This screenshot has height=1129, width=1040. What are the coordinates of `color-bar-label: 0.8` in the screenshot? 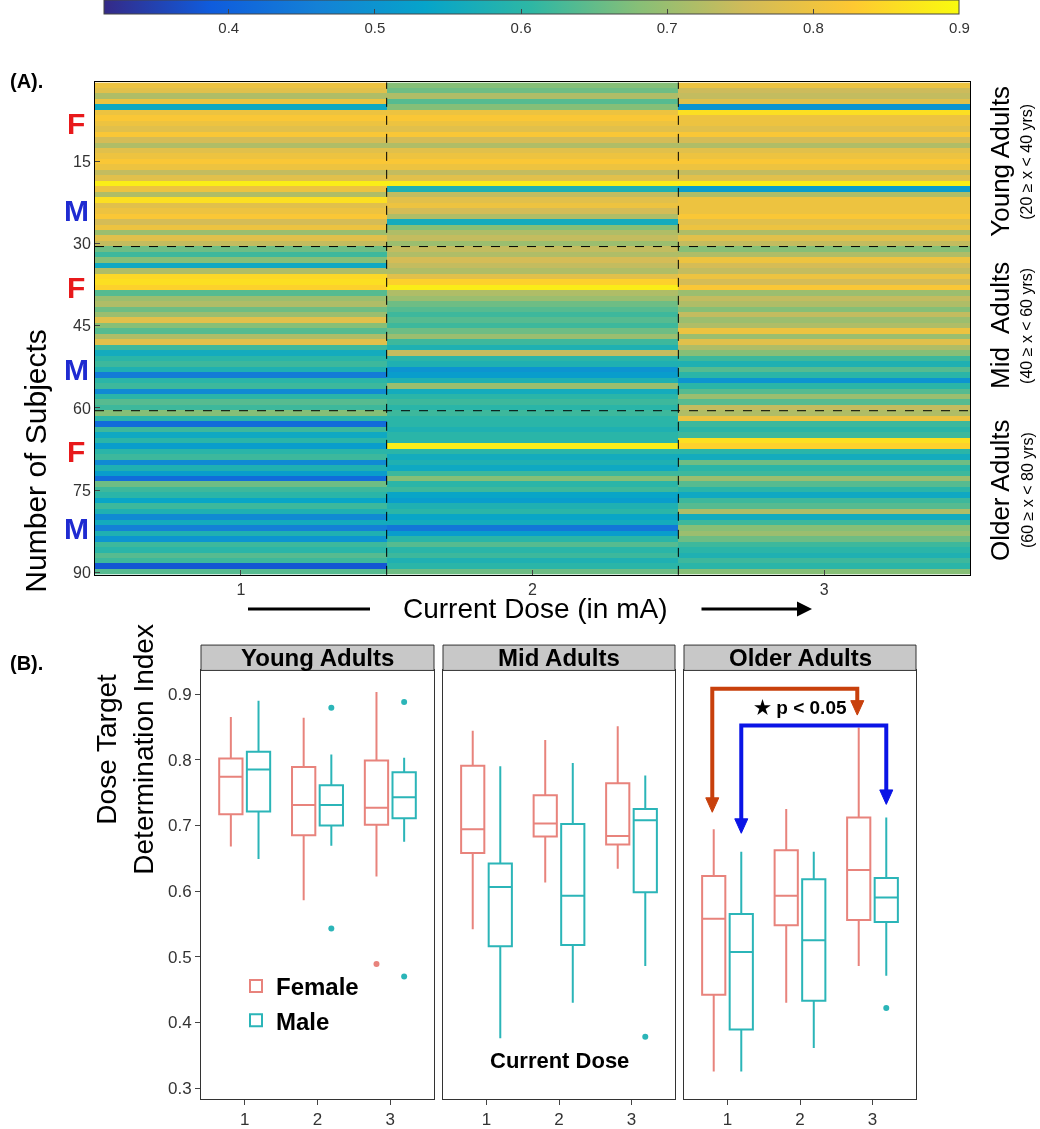 It's located at (813, 27).